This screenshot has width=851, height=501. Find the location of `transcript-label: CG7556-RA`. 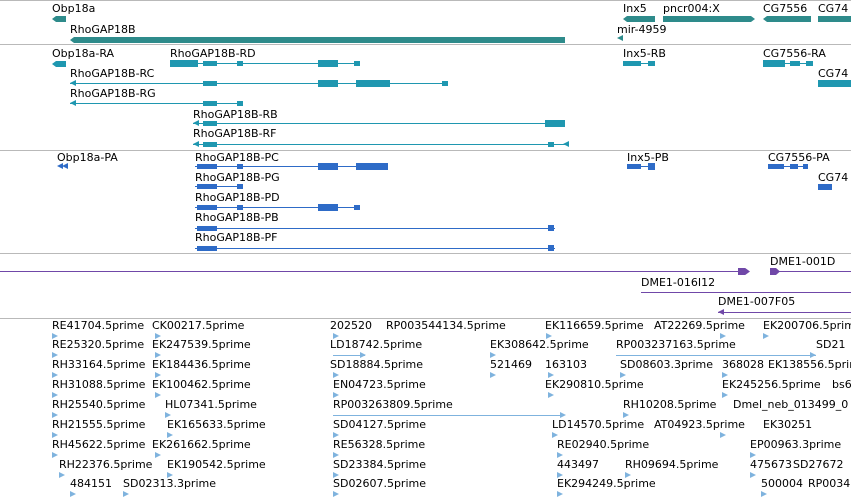

transcript-label: CG7556-RA is located at coordinates (794, 53).